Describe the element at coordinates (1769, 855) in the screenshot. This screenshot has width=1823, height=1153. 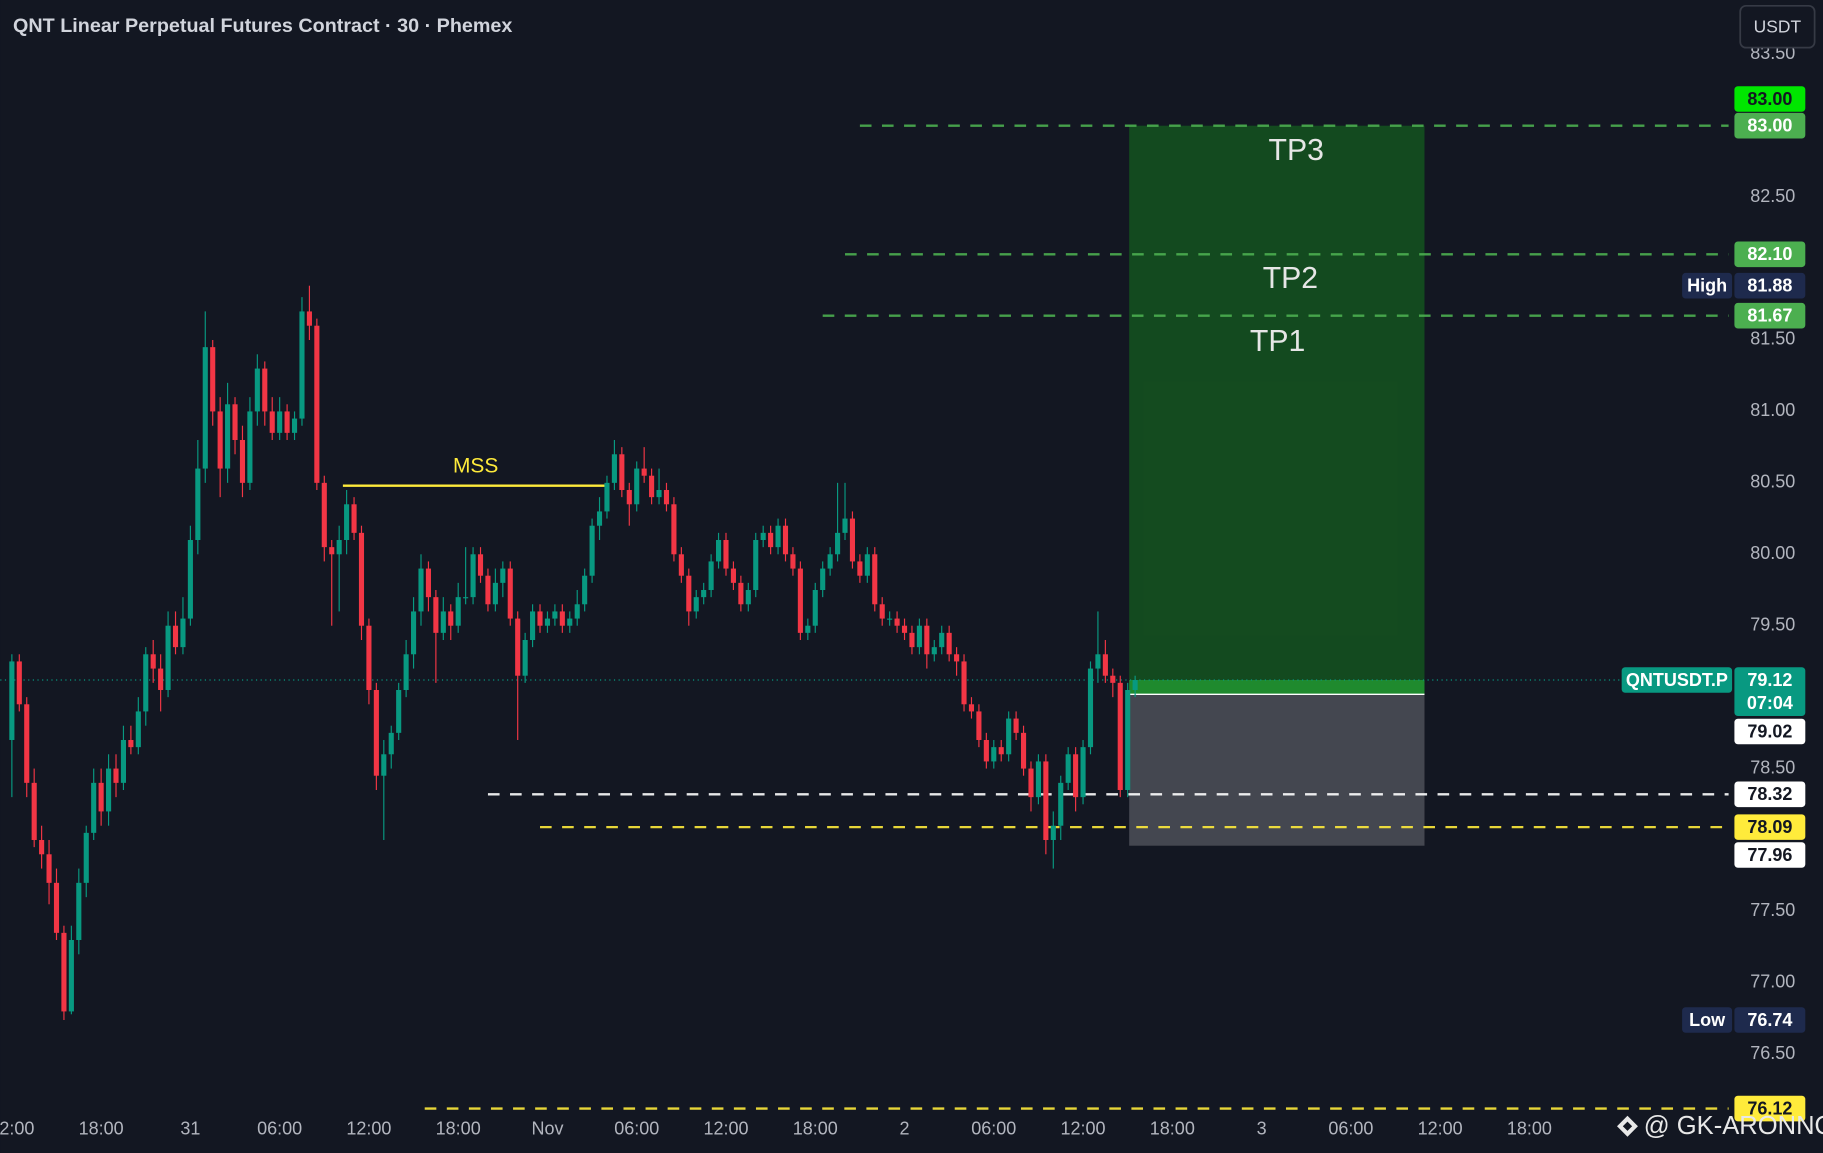
I see `stop-badge: 77.96` at that location.